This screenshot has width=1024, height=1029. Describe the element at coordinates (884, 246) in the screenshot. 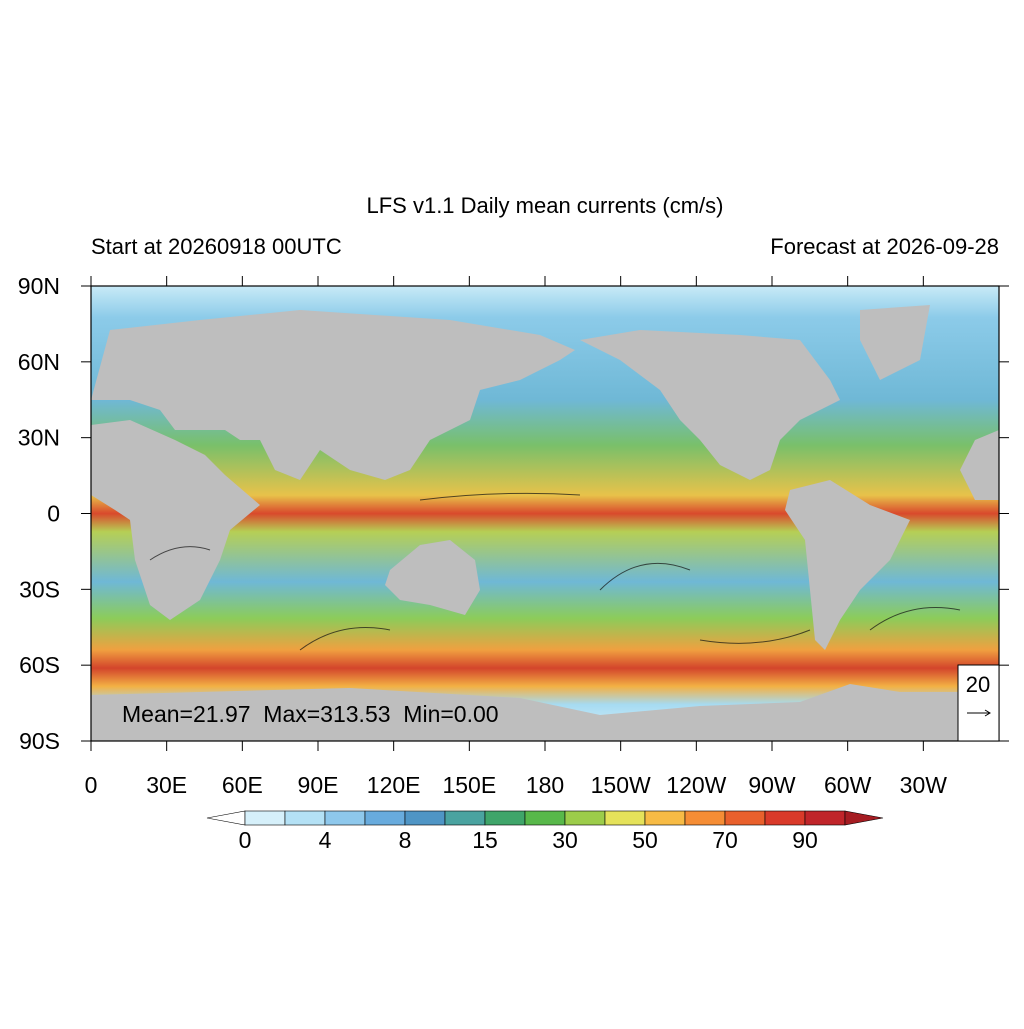

I see `subtitle-right: Forecast at 2026-09-28` at that location.